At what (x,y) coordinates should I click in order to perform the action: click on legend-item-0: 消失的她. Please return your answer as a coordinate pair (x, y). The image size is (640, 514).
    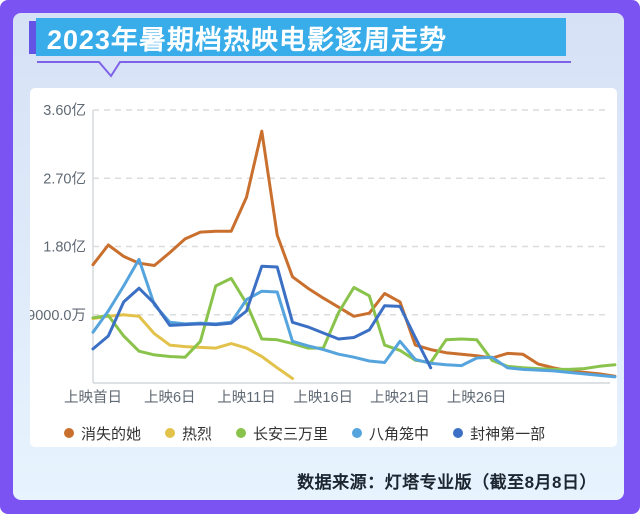
    Looking at the image, I should click on (102, 433).